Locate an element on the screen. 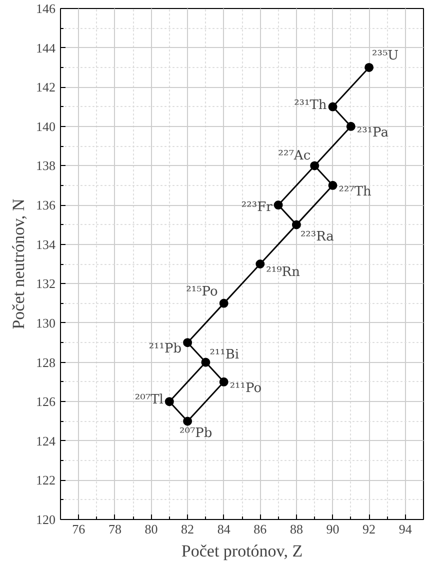 The height and width of the screenshot is (579, 435). x-tick-label: 80 is located at coordinates (151, 529).